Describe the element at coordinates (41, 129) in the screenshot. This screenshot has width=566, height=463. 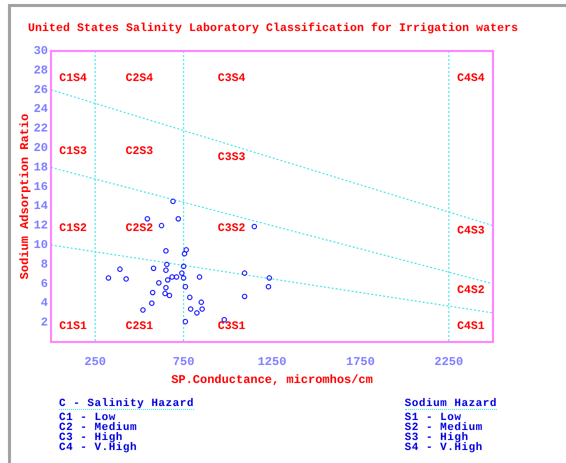
I see `y-tick-label: 22` at that location.